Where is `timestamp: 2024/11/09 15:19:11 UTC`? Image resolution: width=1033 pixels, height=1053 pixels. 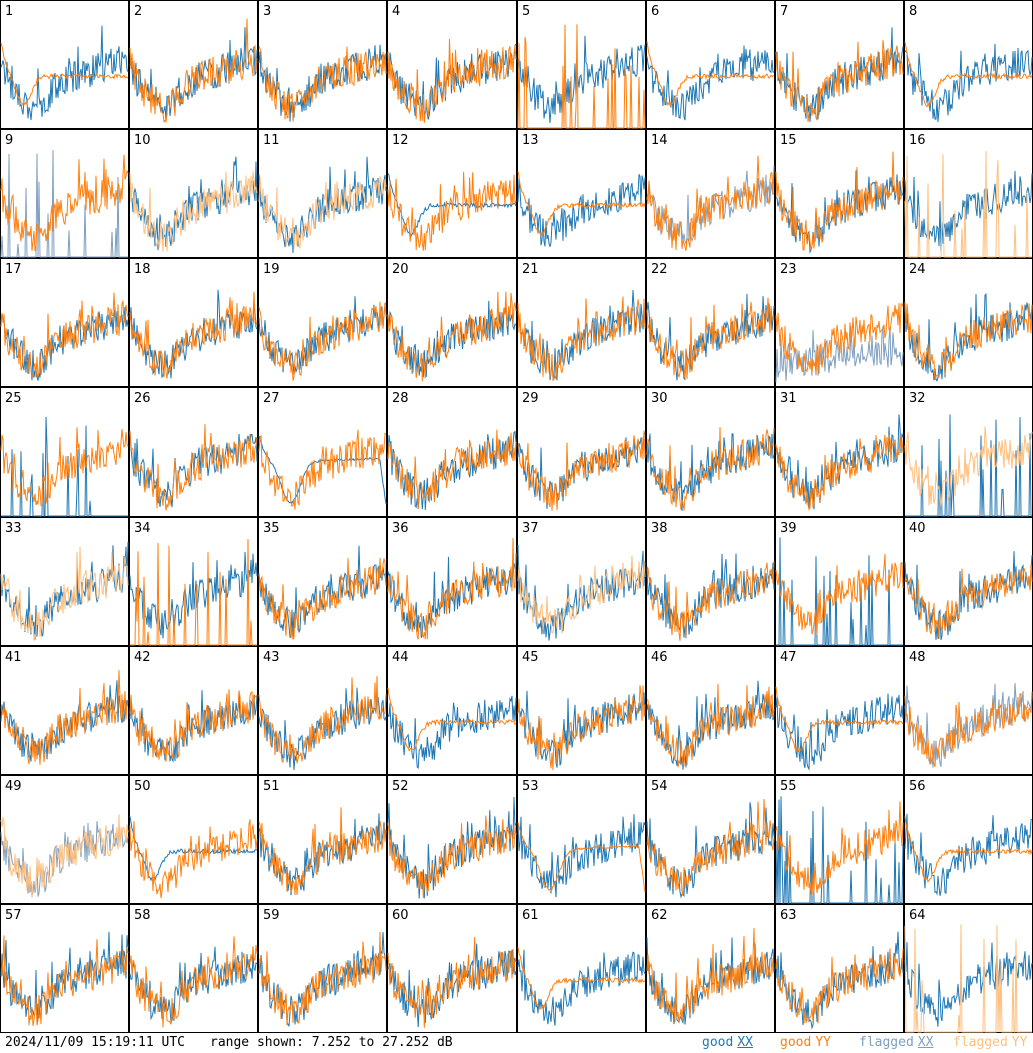
timestamp: 2024/11/09 15:19:11 UTC is located at coordinates (95, 1042).